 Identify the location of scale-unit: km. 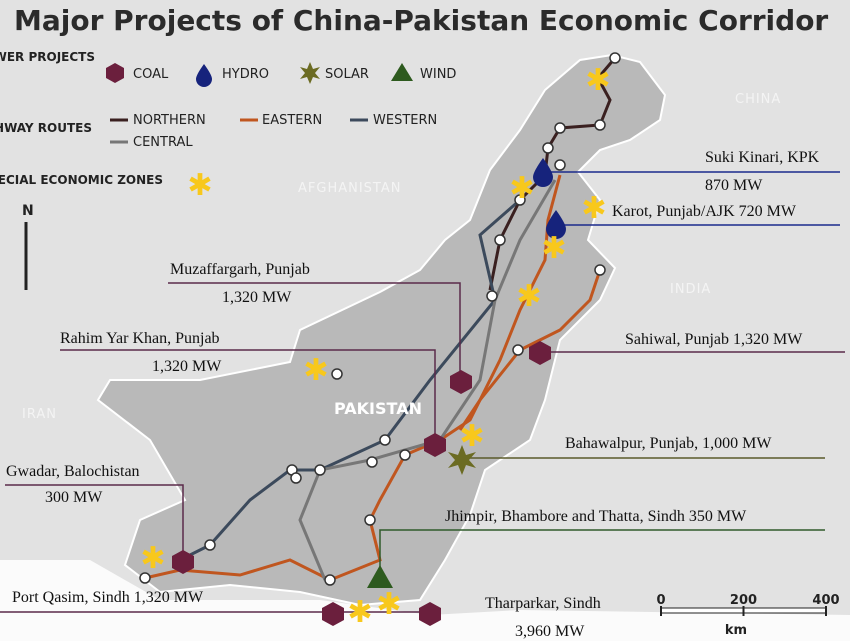
(736, 630).